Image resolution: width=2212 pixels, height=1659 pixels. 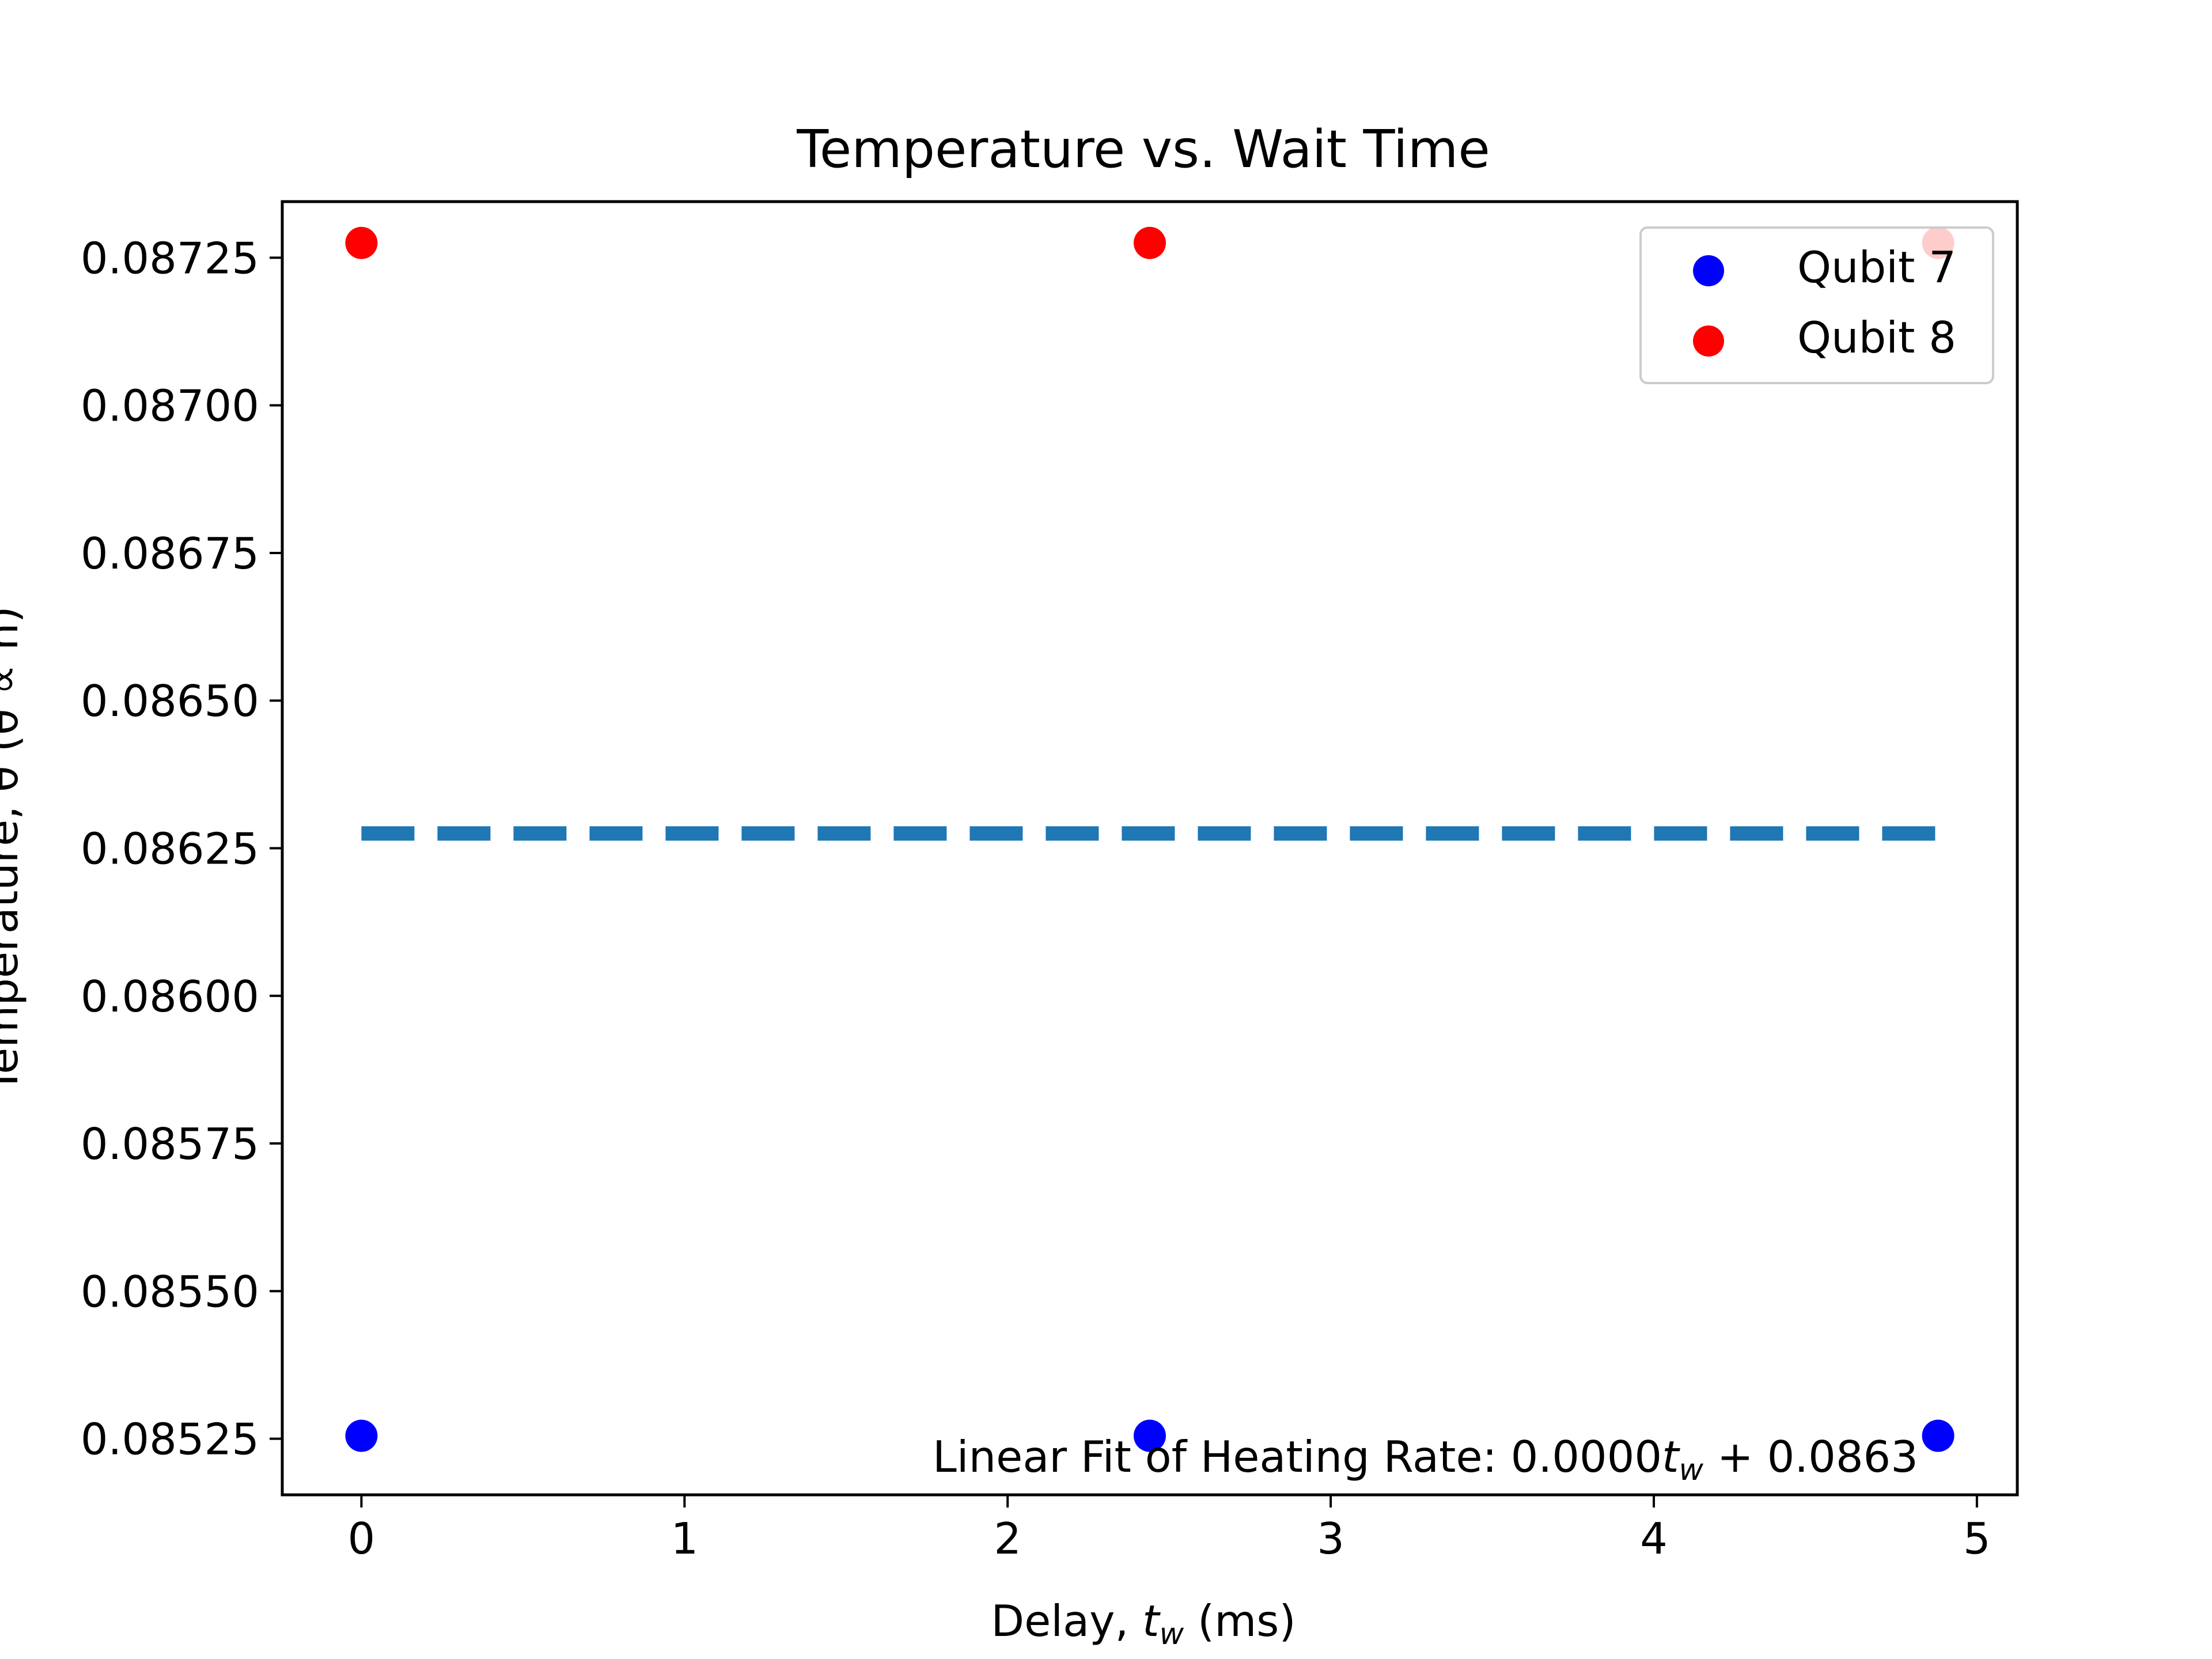 I want to click on x-ticks: 0 1 2 3 4 5, so click(x=1169, y=1529).